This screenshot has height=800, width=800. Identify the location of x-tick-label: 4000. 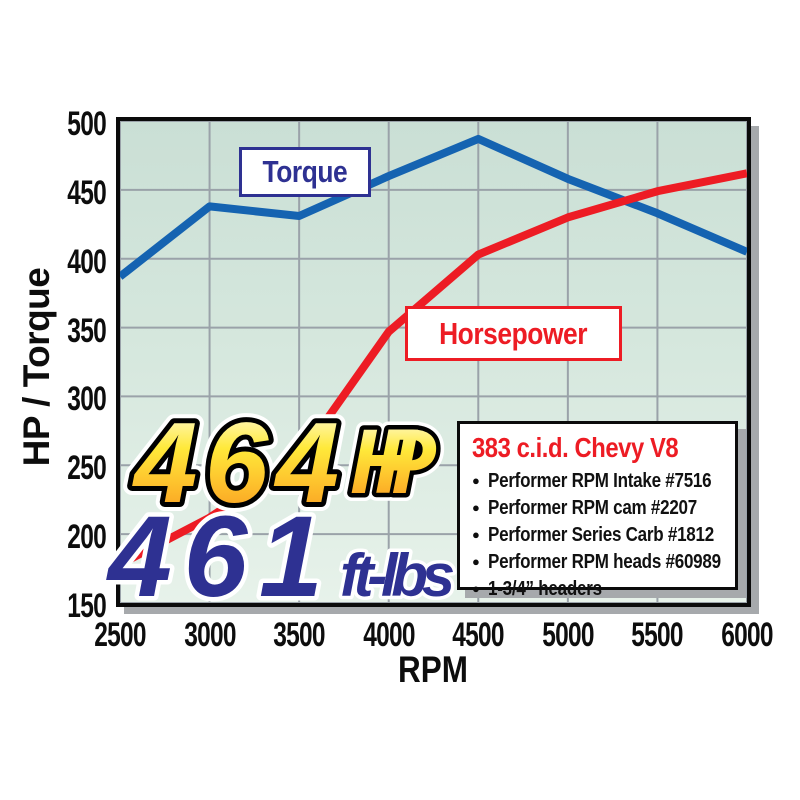
(388, 635).